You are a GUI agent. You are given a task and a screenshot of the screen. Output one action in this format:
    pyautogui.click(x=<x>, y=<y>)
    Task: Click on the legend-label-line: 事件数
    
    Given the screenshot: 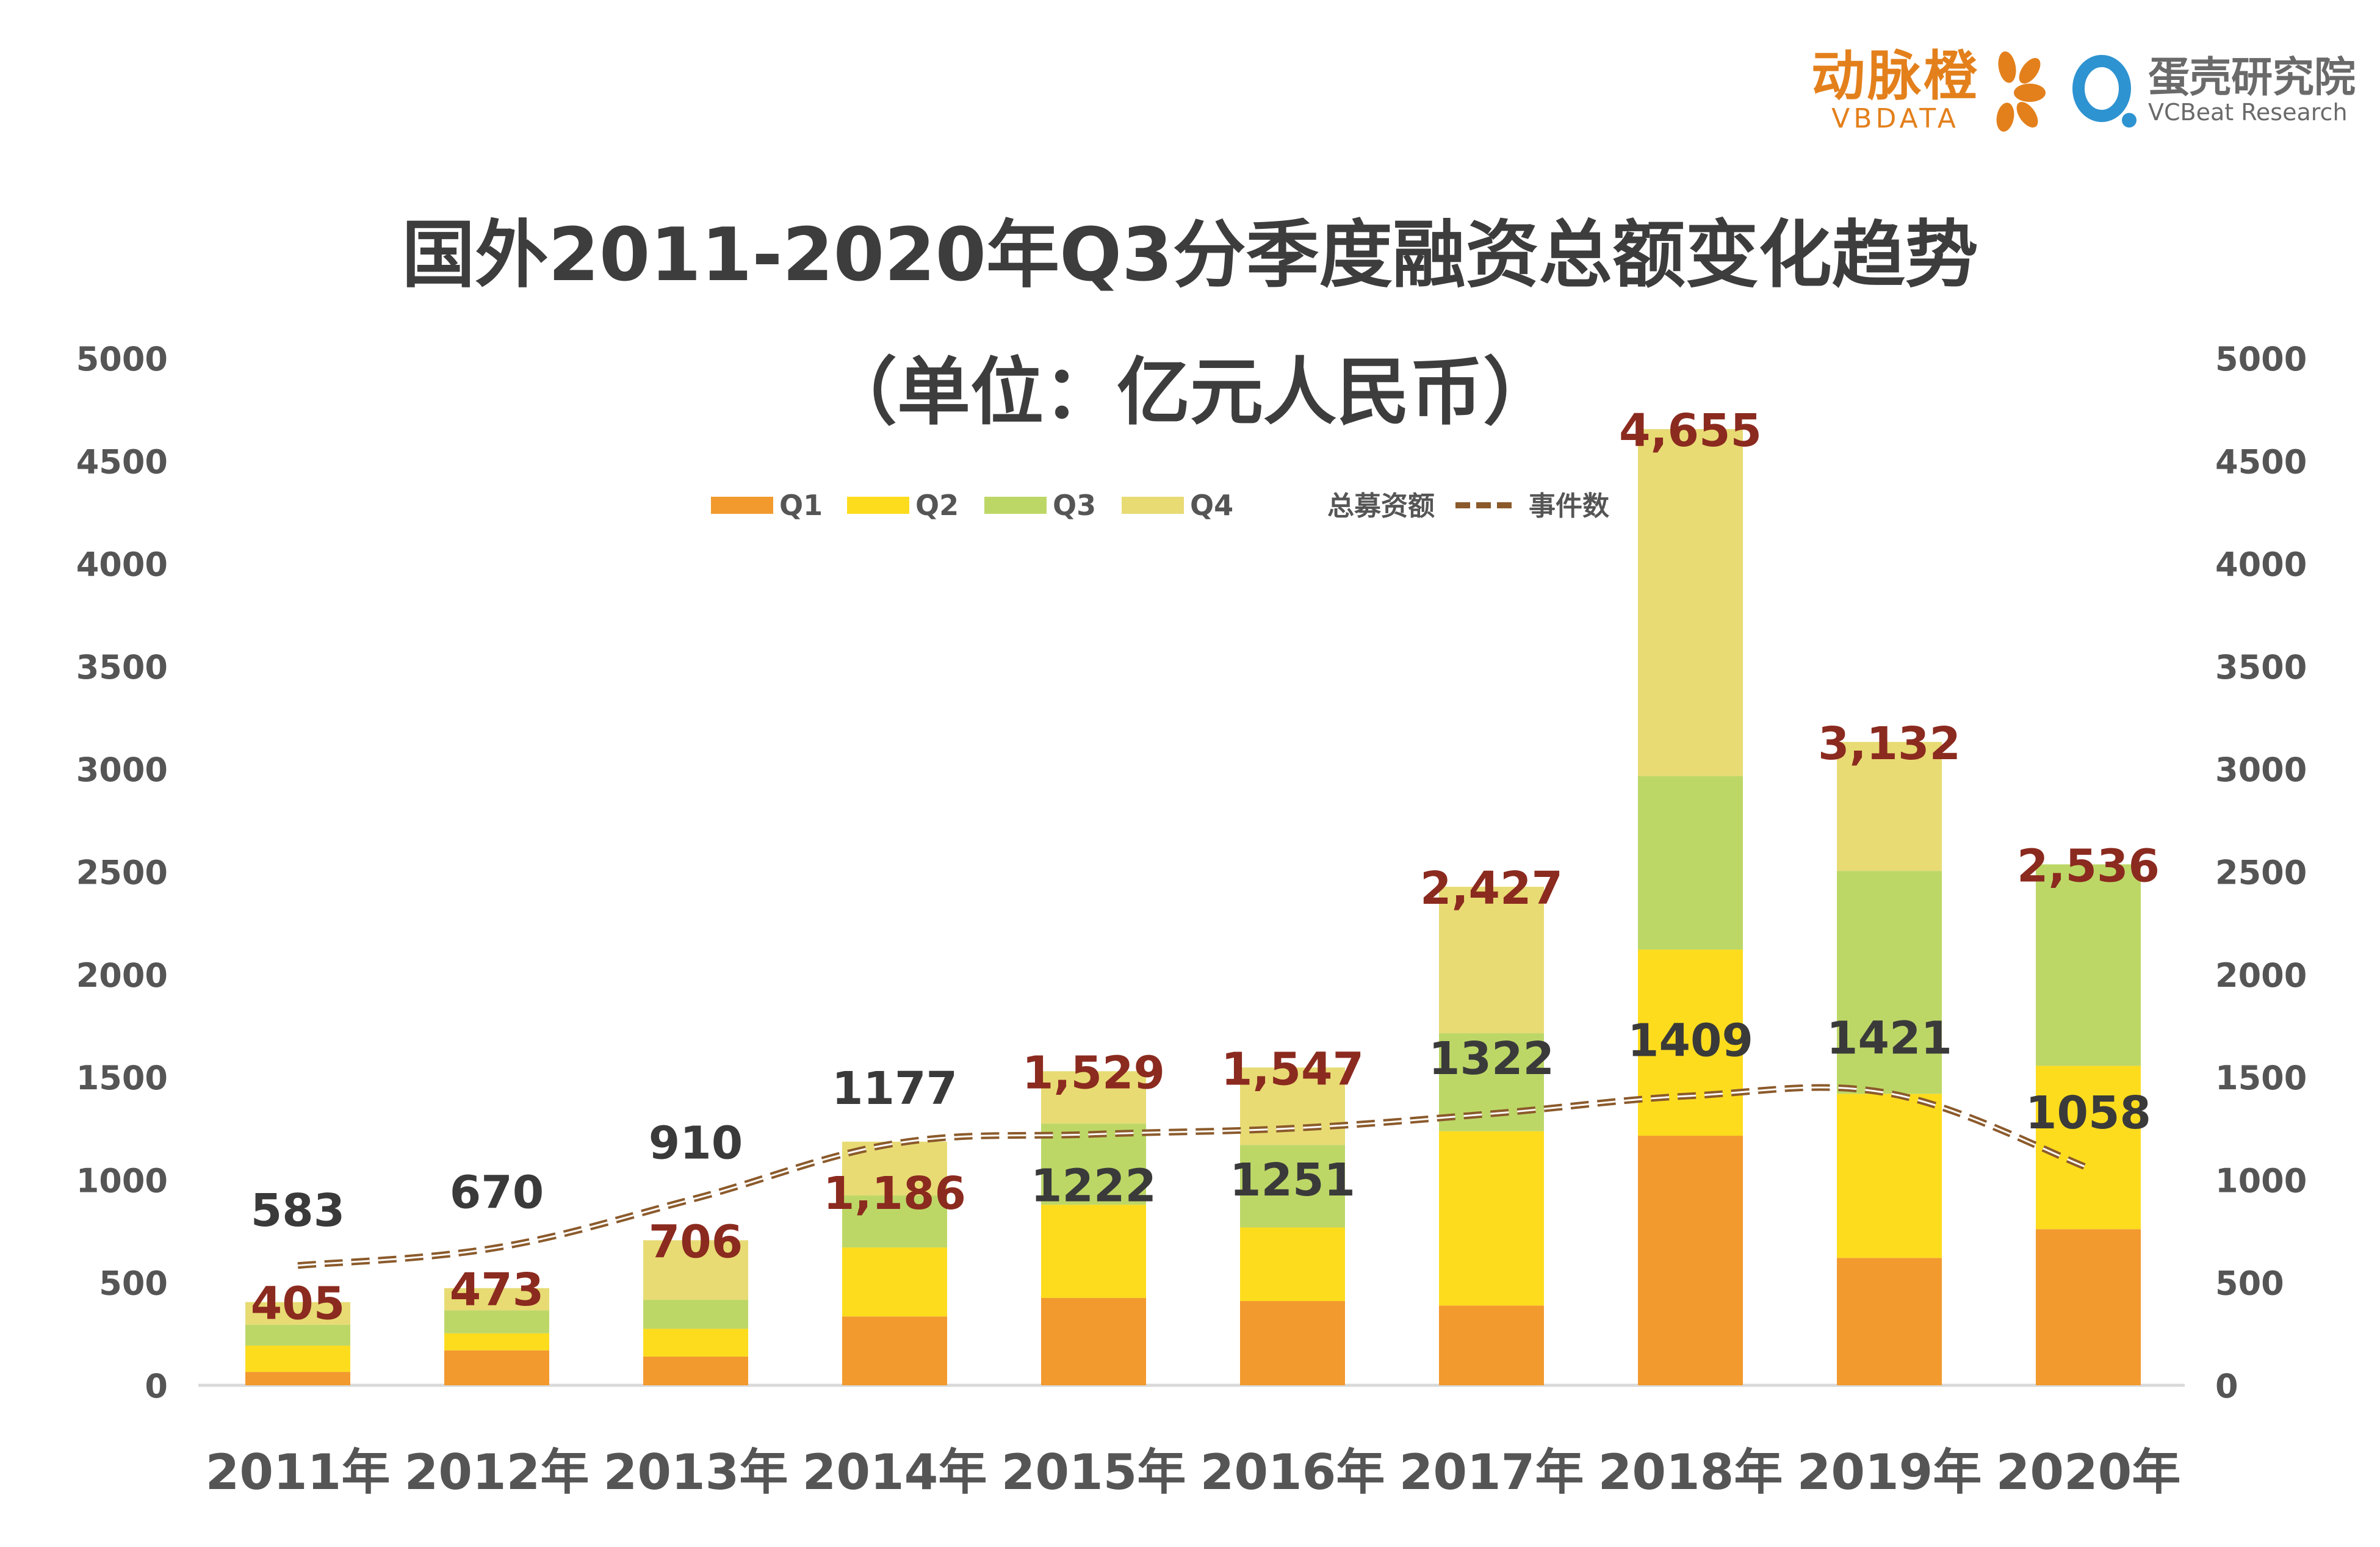 What is the action you would take?
    pyautogui.click(x=1569, y=506)
    